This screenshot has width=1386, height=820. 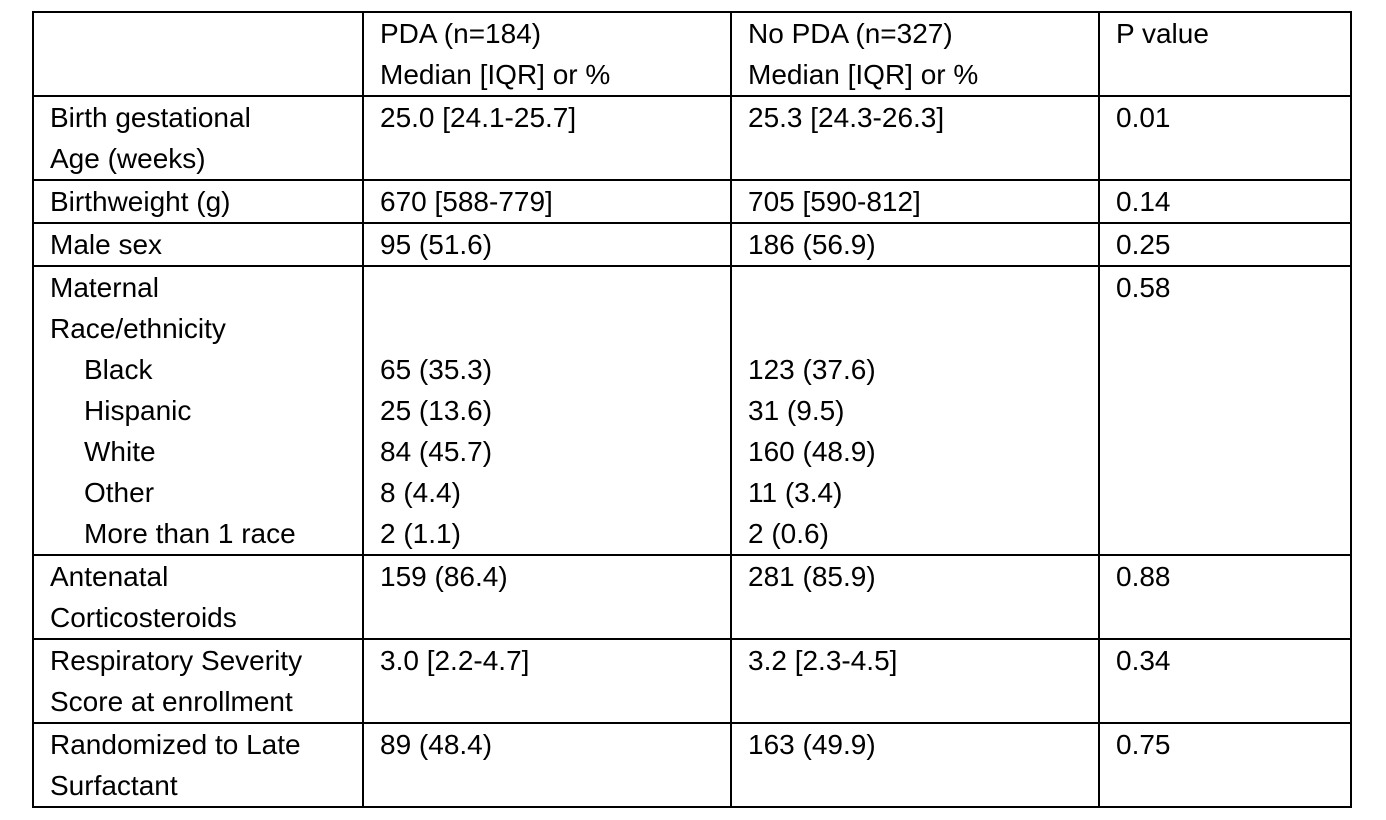 I want to click on row-label-line: Male sex, so click(x=106, y=244).